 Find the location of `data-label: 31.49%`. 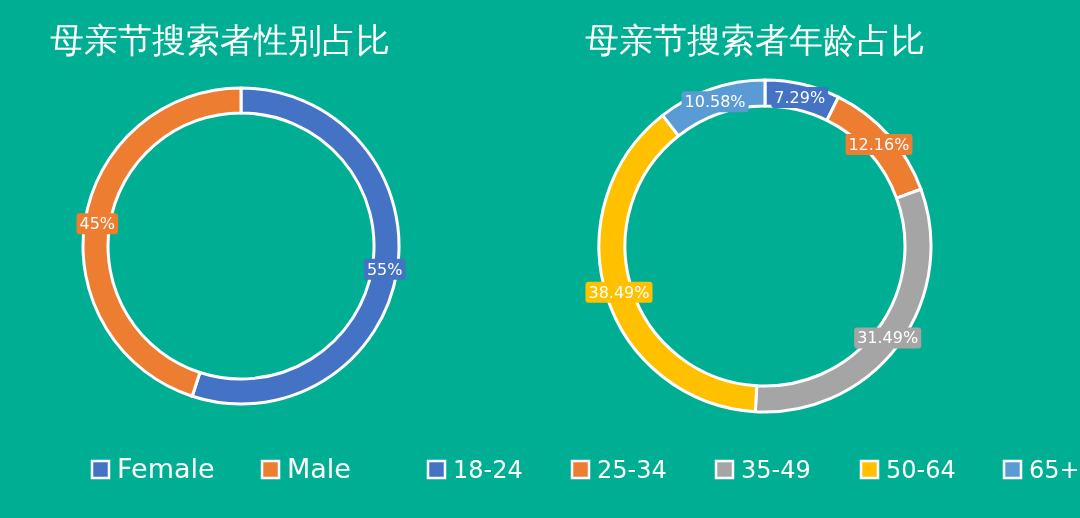

data-label: 31.49% is located at coordinates (888, 338).